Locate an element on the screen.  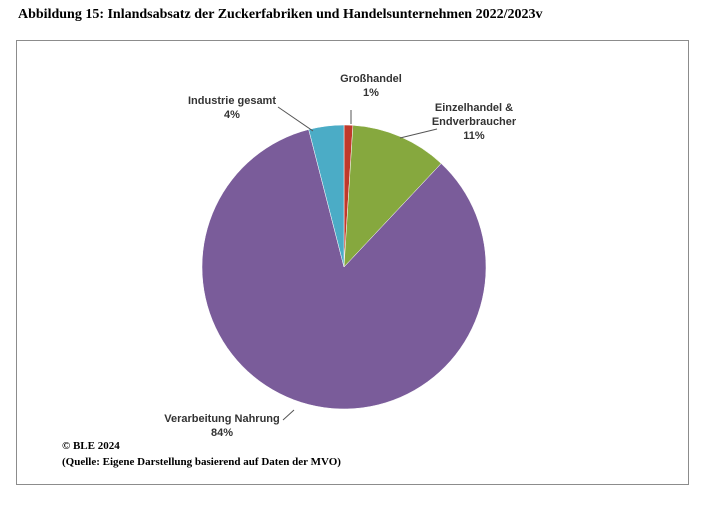
slice-value-label-3: 4% is located at coordinates (232, 115).